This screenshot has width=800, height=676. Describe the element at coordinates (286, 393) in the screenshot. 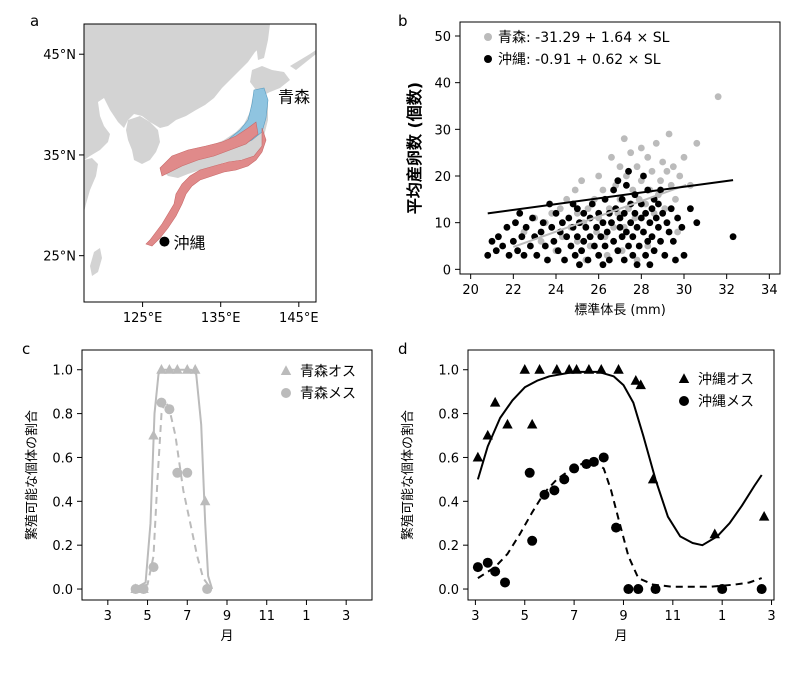

I see `legend-marker` at that location.